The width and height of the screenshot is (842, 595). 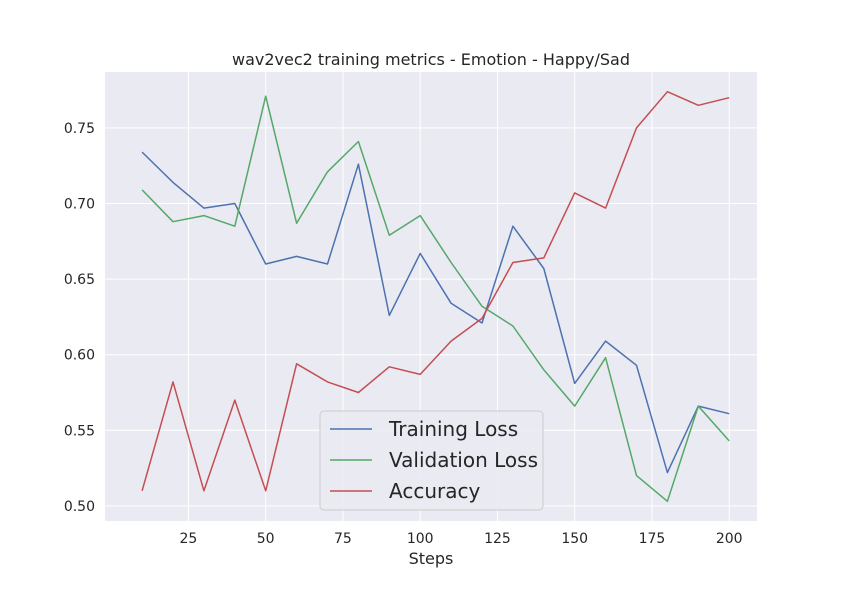 What do you see at coordinates (266, 539) in the screenshot?
I see `x-tick-label: 50` at bounding box center [266, 539].